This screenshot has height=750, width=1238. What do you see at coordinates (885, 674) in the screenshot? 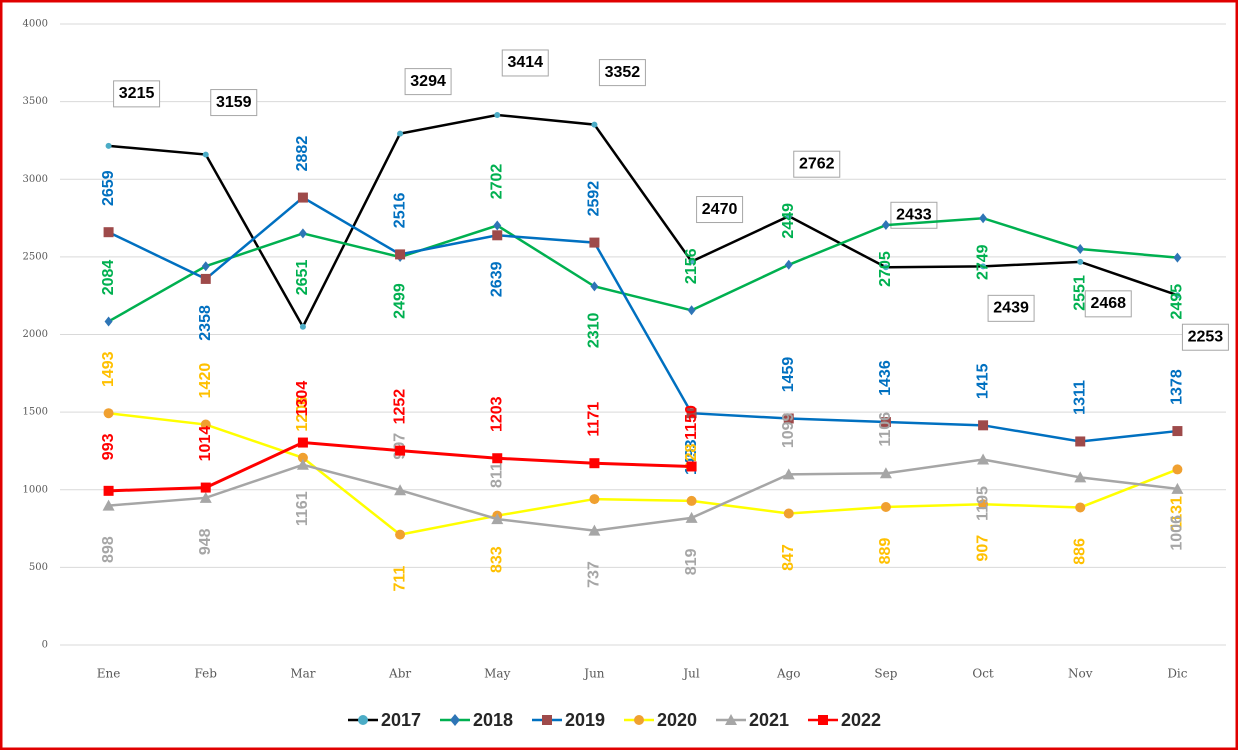
I see `x-tick-label: Sep` at bounding box center [885, 674].